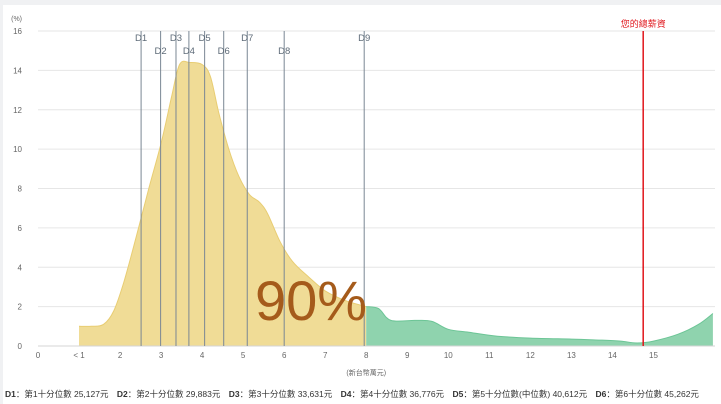 Image resolution: width=721 pixels, height=404 pixels. Describe the element at coordinates (189, 51) in the screenshot. I see `decile-label: D4` at that location.